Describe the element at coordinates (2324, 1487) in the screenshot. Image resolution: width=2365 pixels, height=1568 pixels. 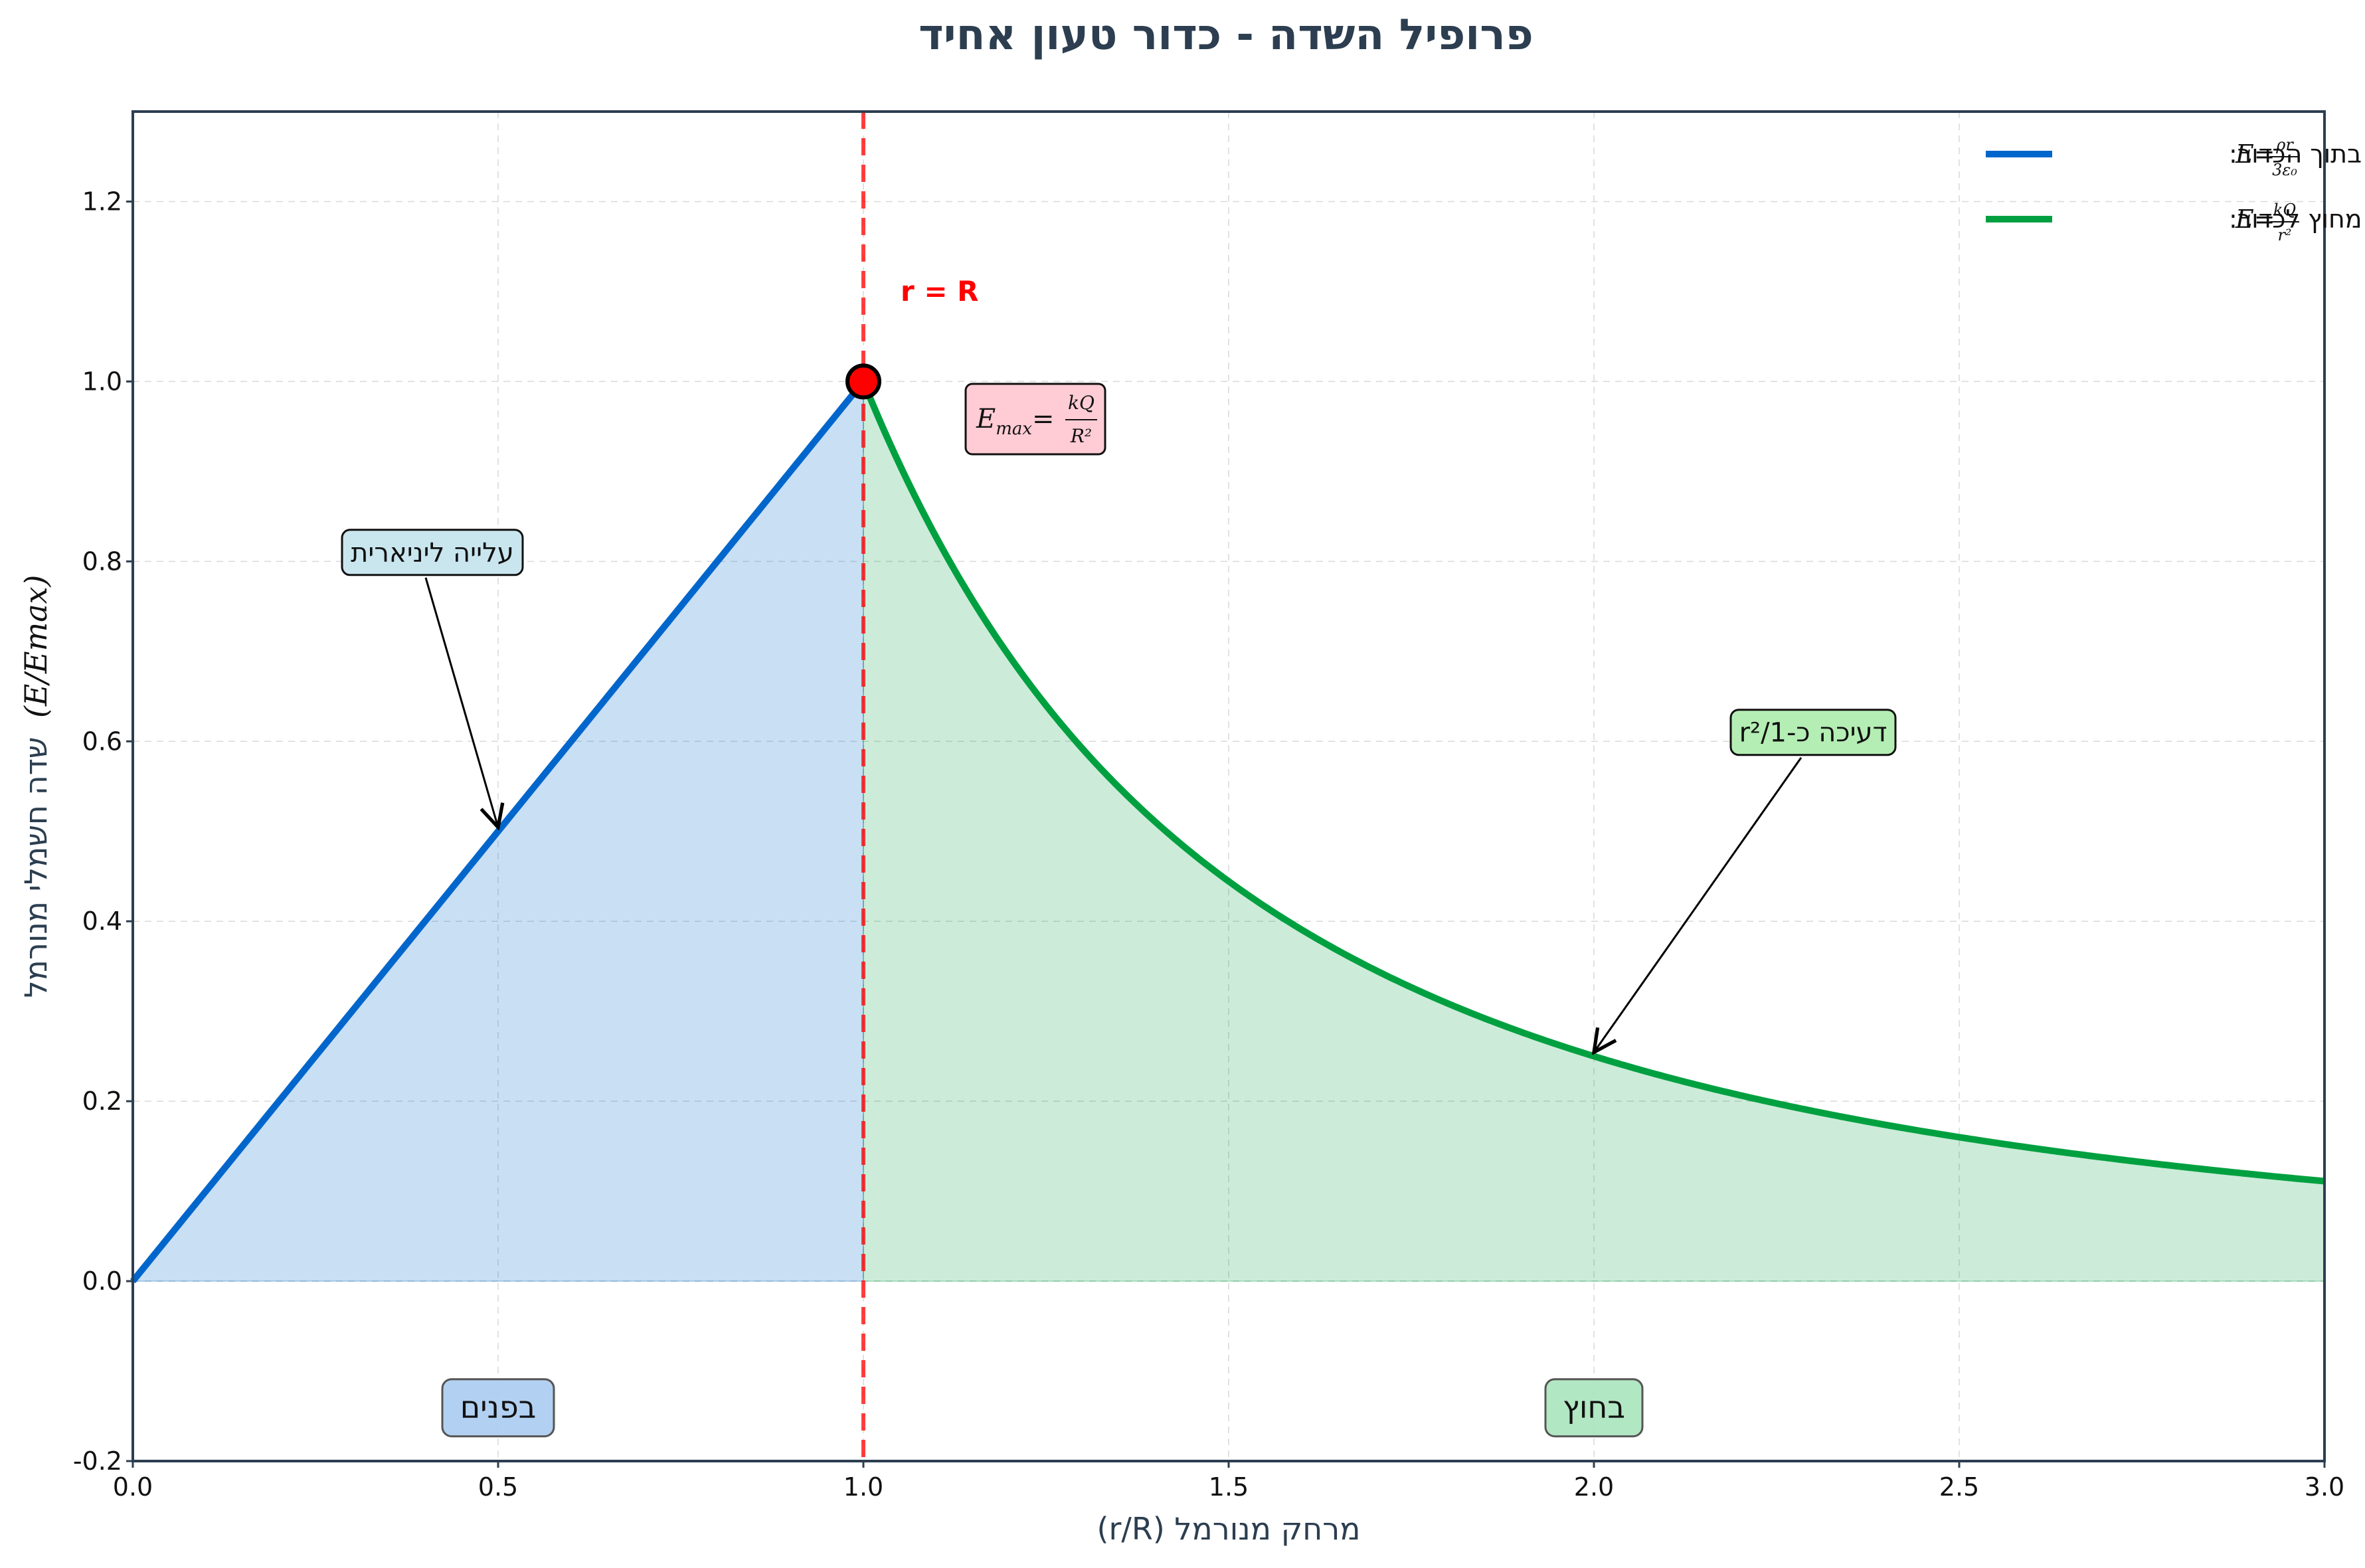
I see `x-tick-label: 3.0` at that location.